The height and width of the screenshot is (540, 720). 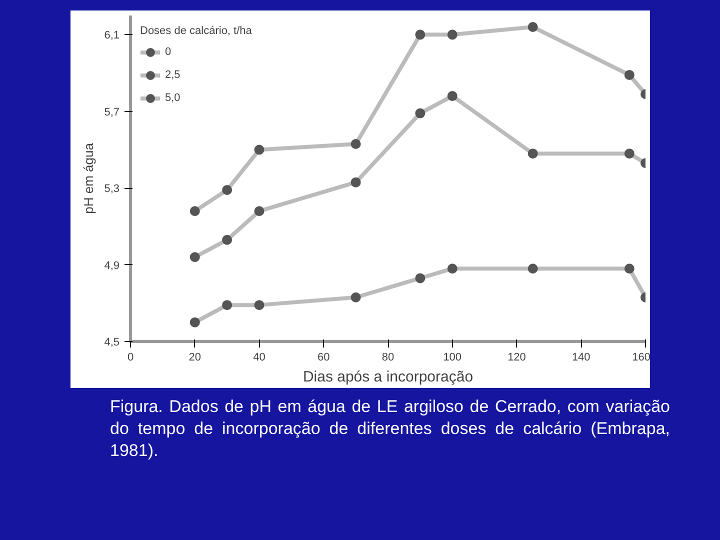 I want to click on x-tick-label: 40, so click(x=259, y=358).